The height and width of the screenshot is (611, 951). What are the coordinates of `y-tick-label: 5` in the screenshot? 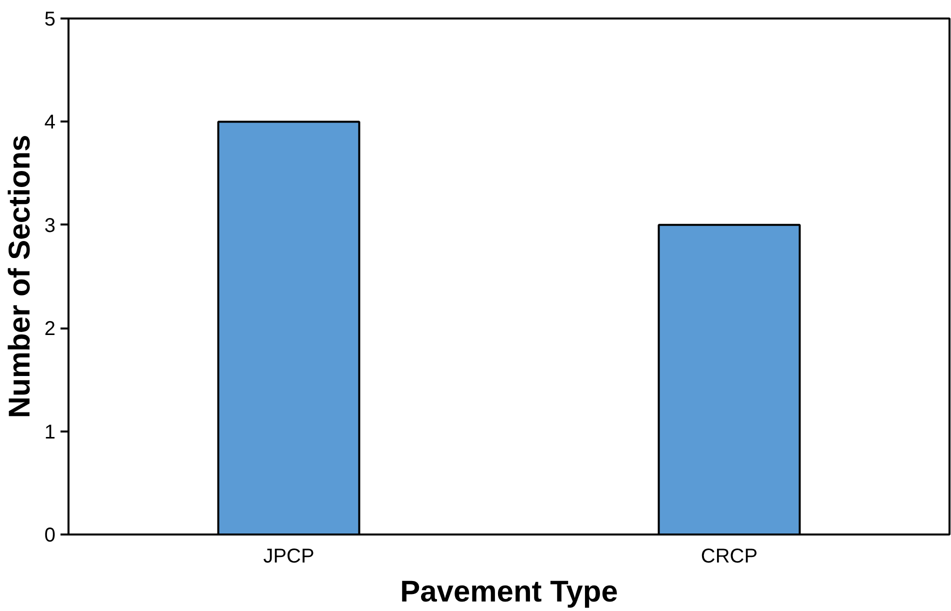 It's located at (50, 19).